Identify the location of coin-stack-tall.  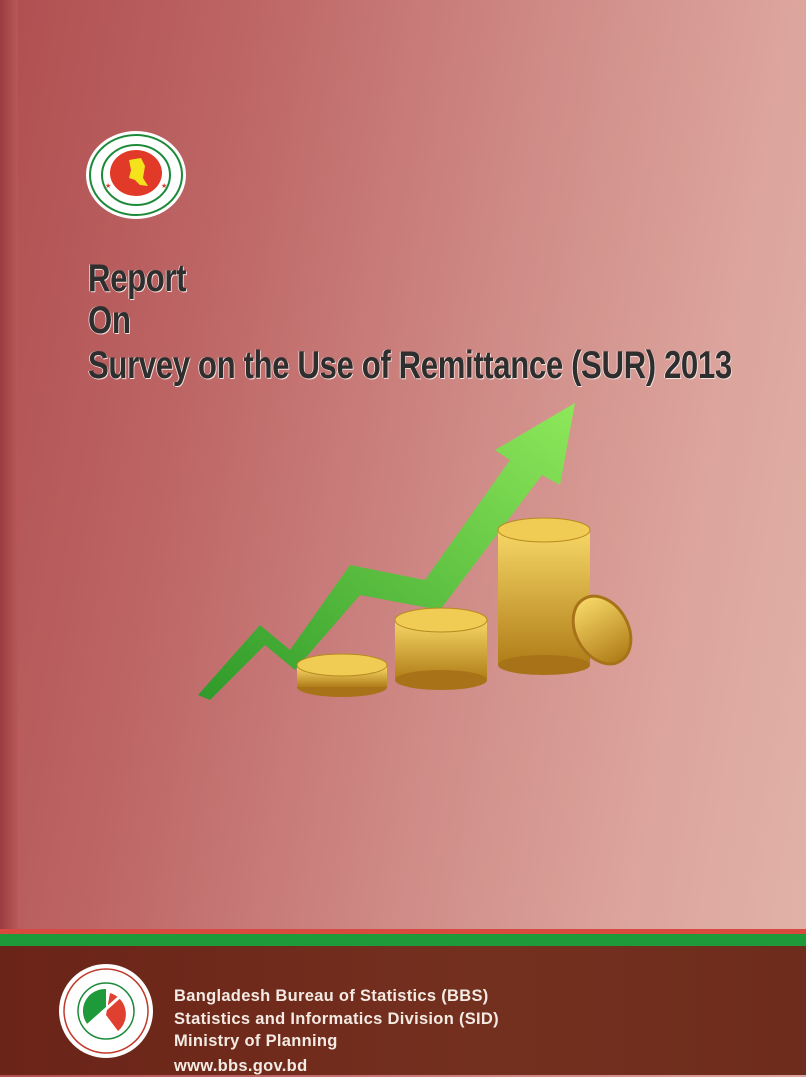
(544, 596).